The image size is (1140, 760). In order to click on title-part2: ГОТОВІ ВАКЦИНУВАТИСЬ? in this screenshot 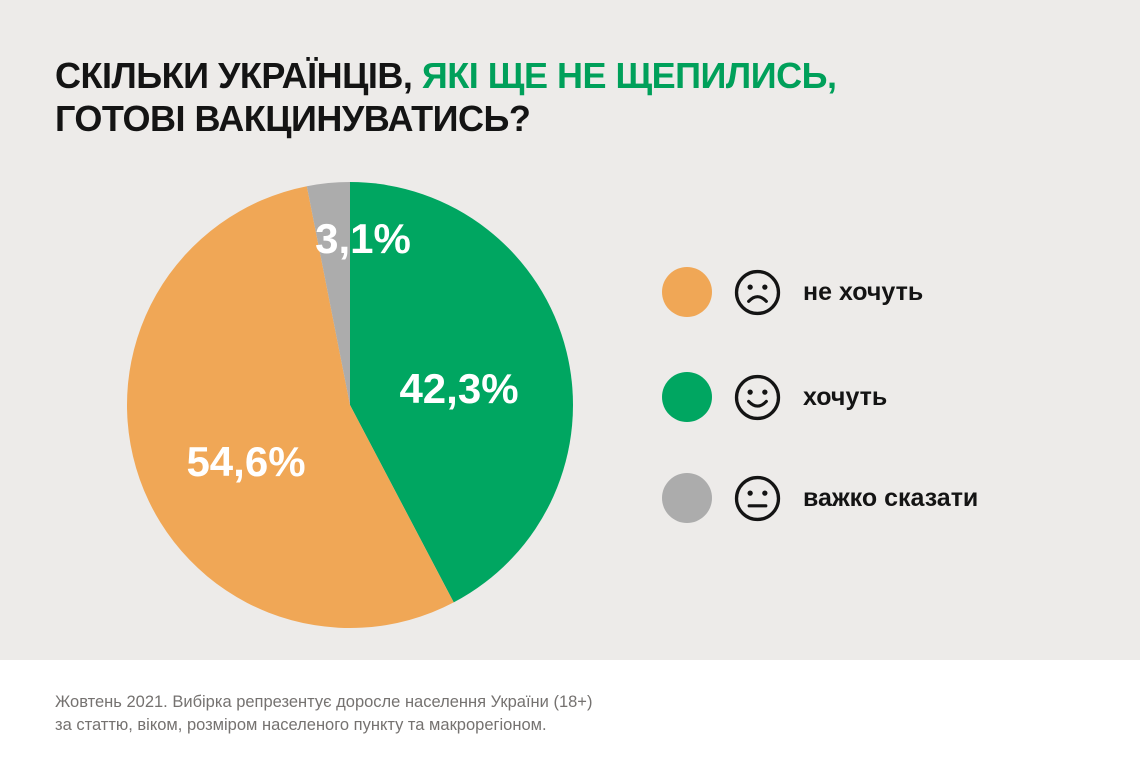, I will do `click(293, 118)`.